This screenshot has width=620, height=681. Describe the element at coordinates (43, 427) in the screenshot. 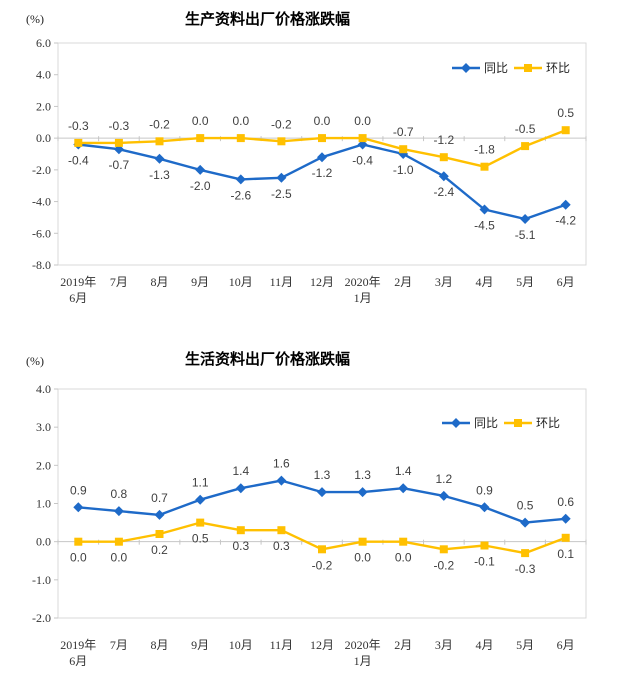

I see `y-axis-tick-label: 3.0` at that location.